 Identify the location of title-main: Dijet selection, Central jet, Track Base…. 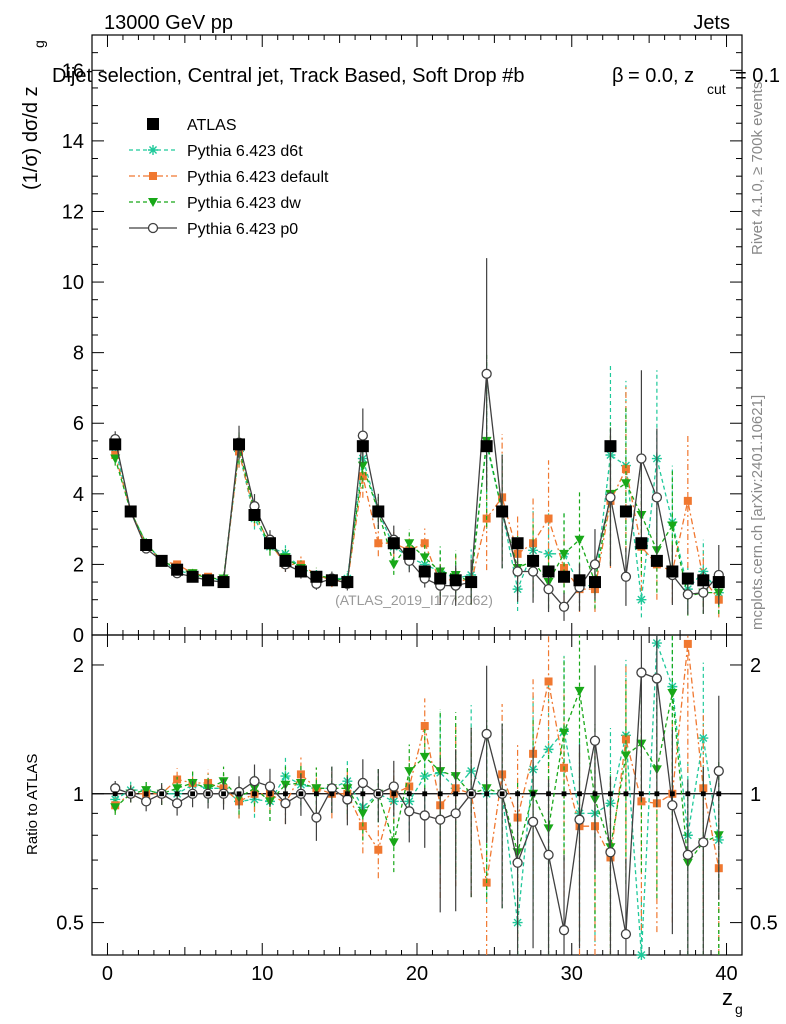
(288, 76).